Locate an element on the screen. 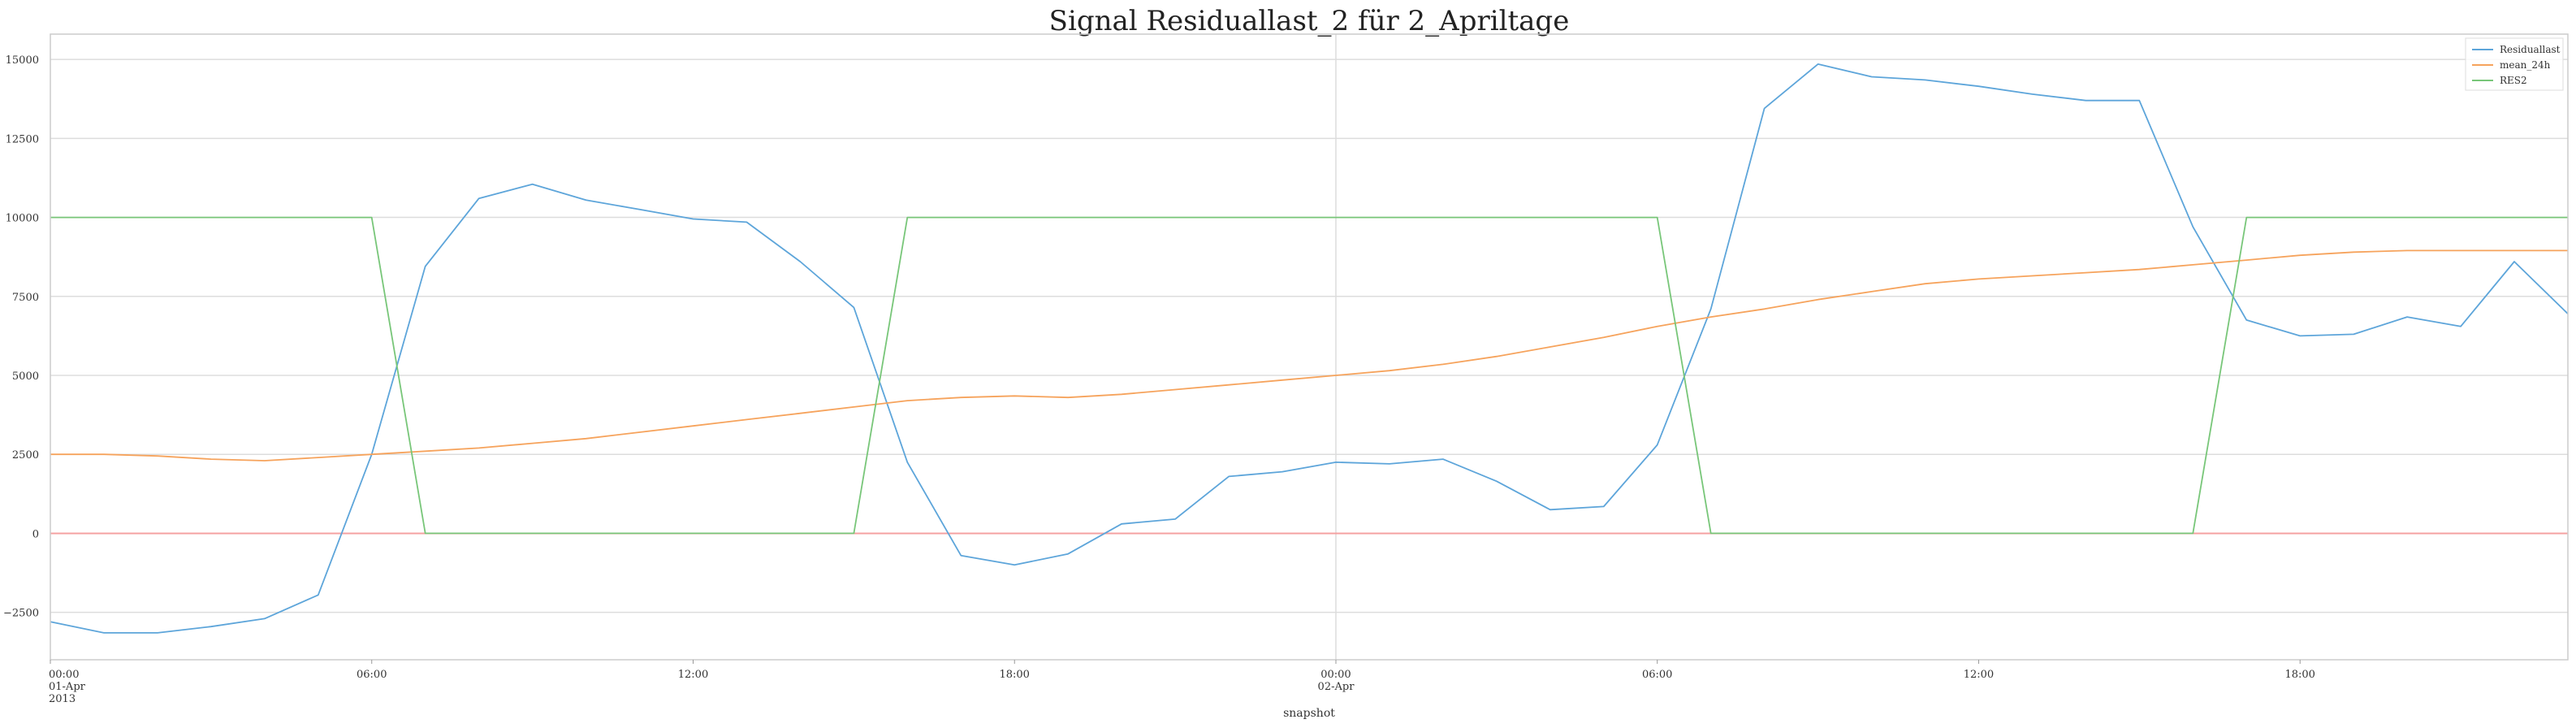 This screenshot has height=728, width=2576. y-tick-label: 2500 is located at coordinates (26, 455).